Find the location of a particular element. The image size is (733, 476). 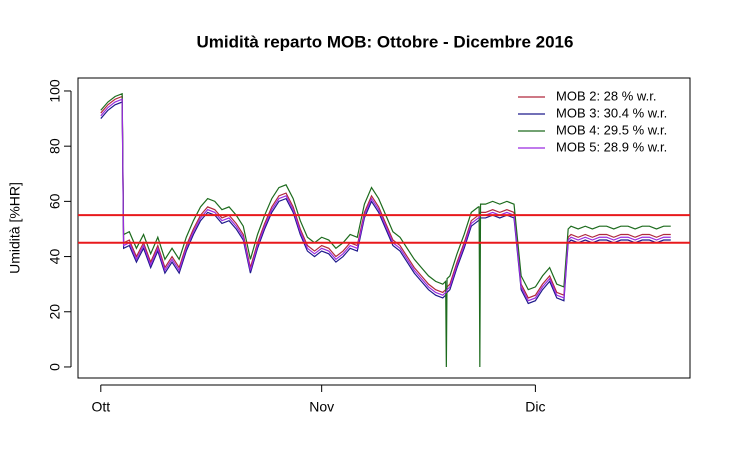

legend-label: MOB 3: 30.4 % w.r. is located at coordinates (611, 112).